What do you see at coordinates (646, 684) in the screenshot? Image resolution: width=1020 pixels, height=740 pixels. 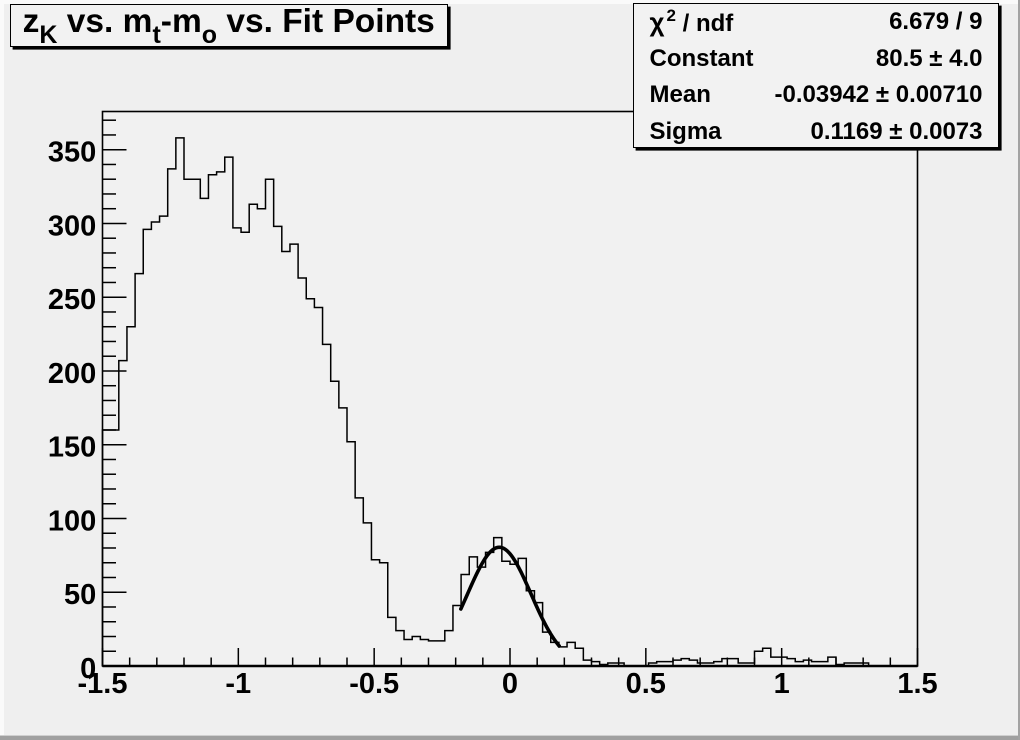 I see `svg-text: 0.5` at bounding box center [646, 684].